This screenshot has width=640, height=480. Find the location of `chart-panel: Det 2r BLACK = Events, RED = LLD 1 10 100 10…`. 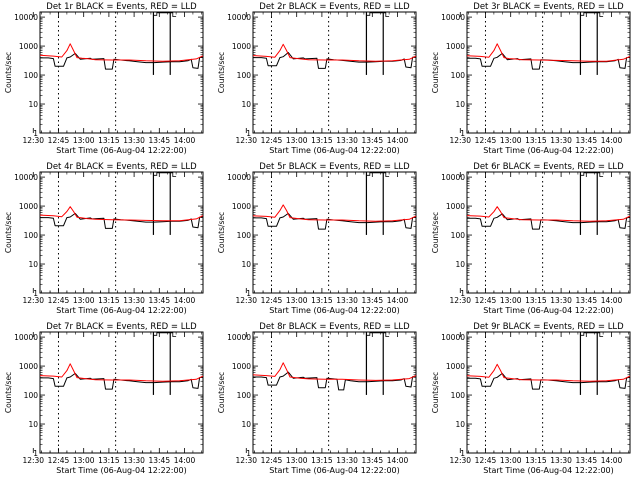

chart-panel: Det 2r BLACK = Events, RED = LLD 1 10 100 10… is located at coordinates (317, 78).